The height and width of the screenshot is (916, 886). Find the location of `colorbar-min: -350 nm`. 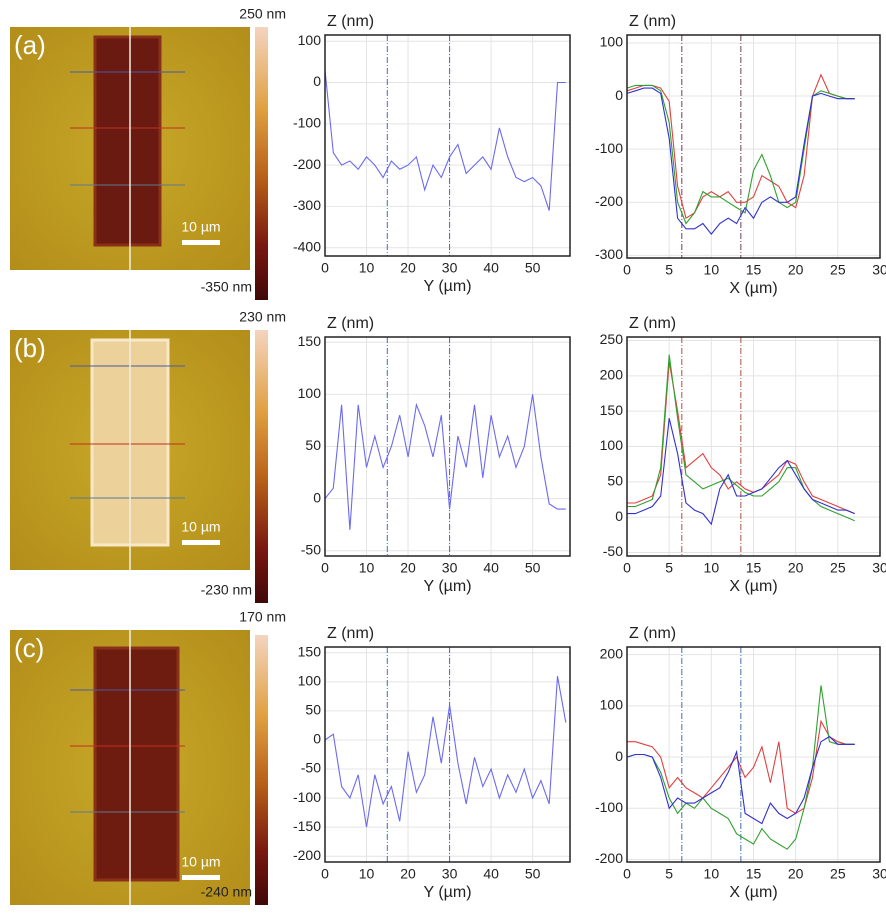

colorbar-min: -350 nm is located at coordinates (226, 287).